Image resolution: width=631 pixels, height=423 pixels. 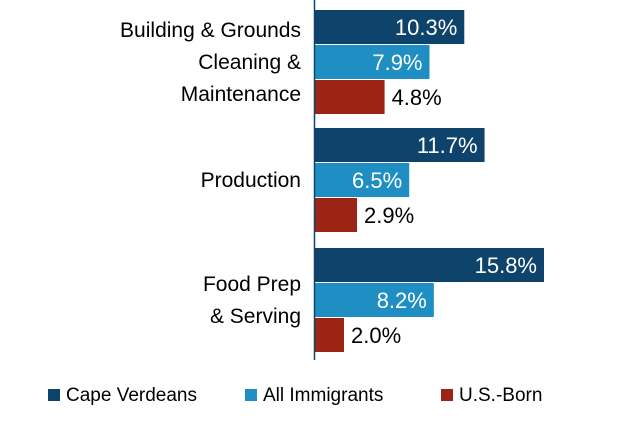 I want to click on data-label-all-immigrants-1: 6.5%, so click(x=377, y=180).